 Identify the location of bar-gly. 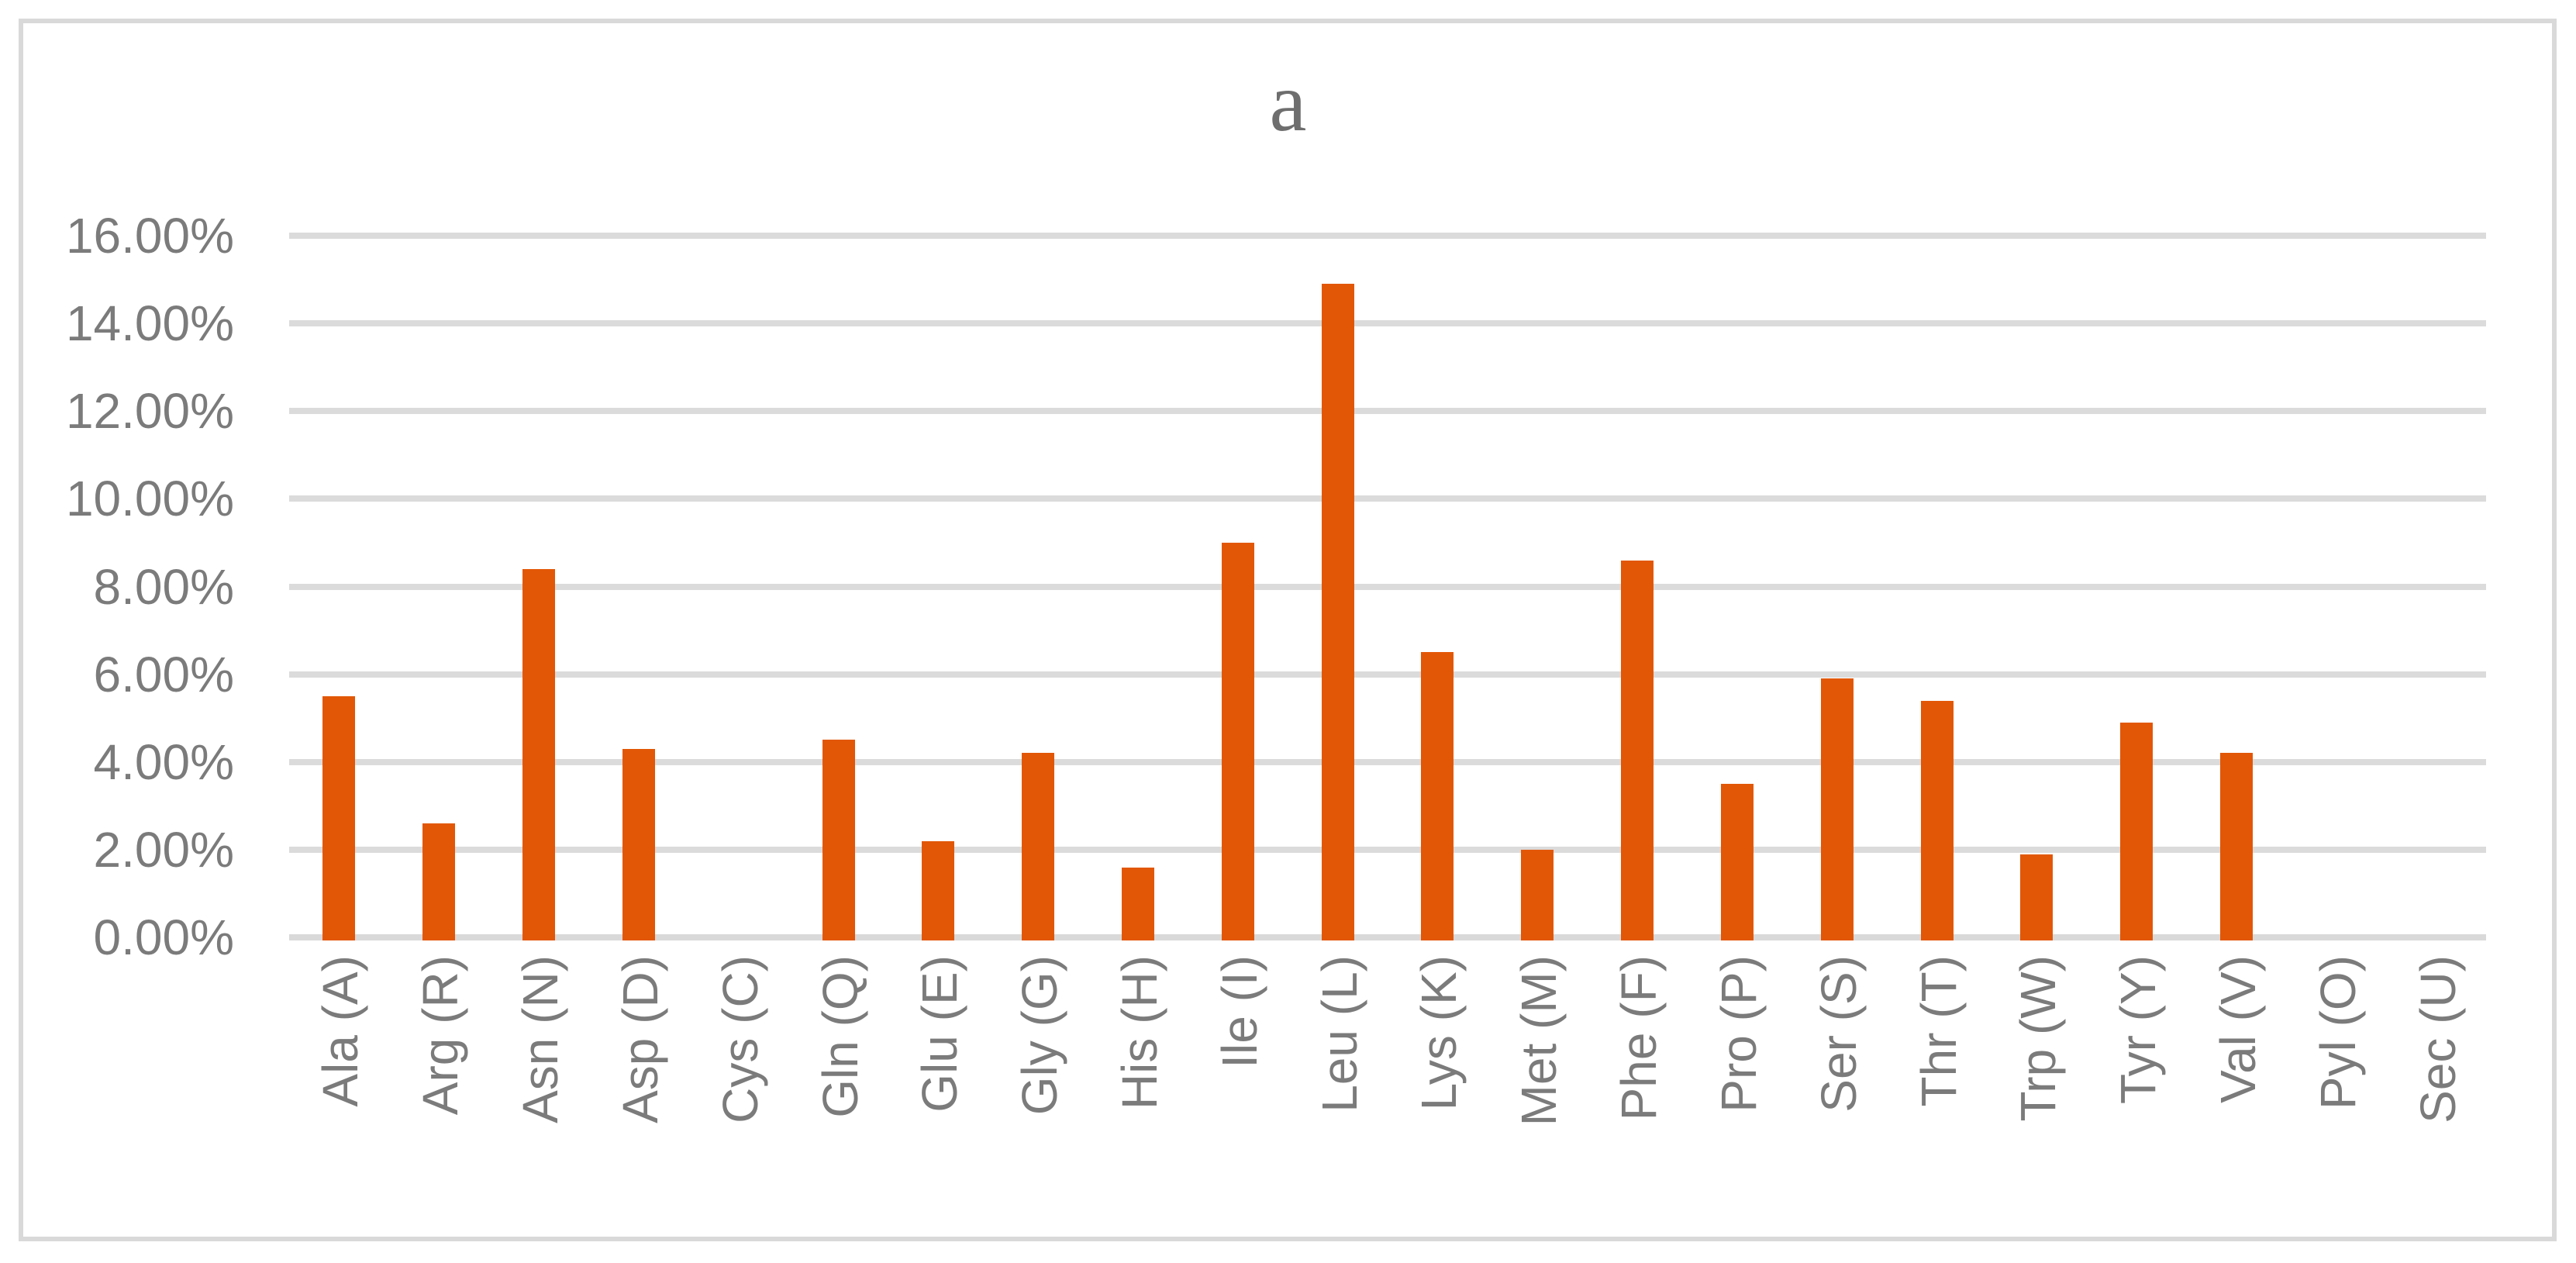
(1038, 847).